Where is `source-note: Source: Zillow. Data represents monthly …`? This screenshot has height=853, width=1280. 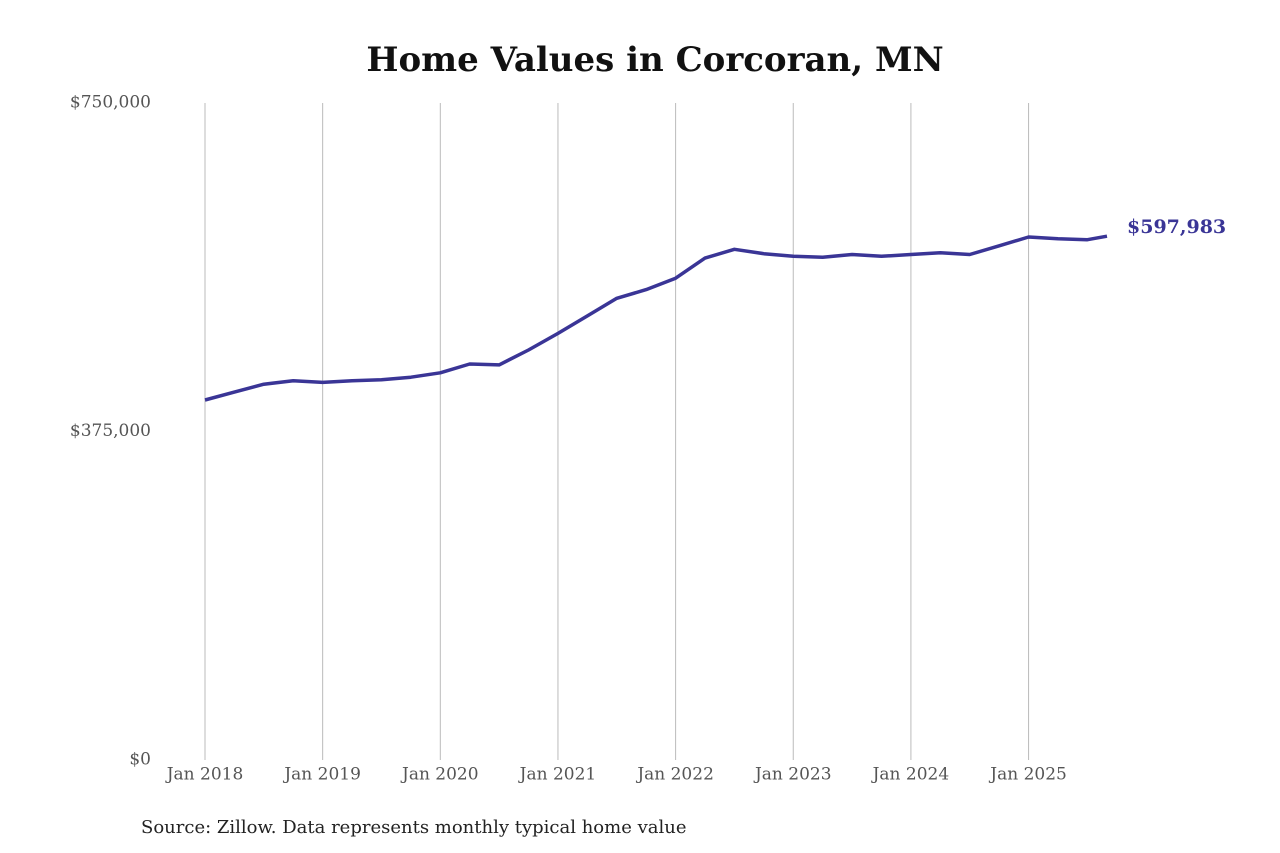 source-note: Source: Zillow. Data represents monthly … is located at coordinates (414, 827).